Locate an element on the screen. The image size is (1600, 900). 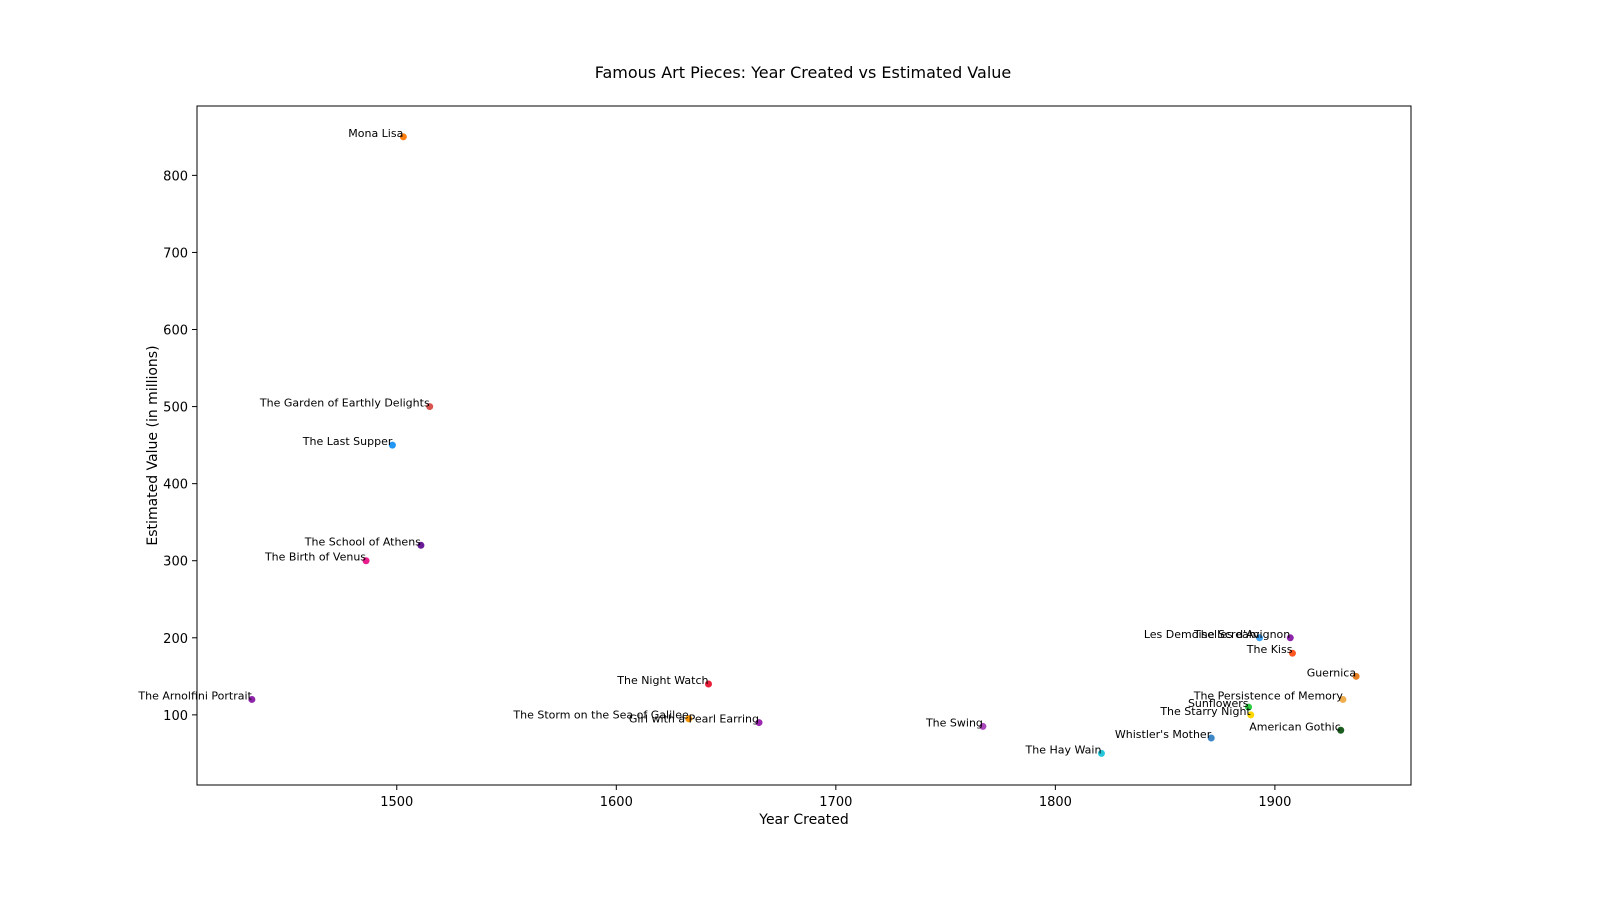
data-point-label: The School of Athens is located at coordinates (362, 541).